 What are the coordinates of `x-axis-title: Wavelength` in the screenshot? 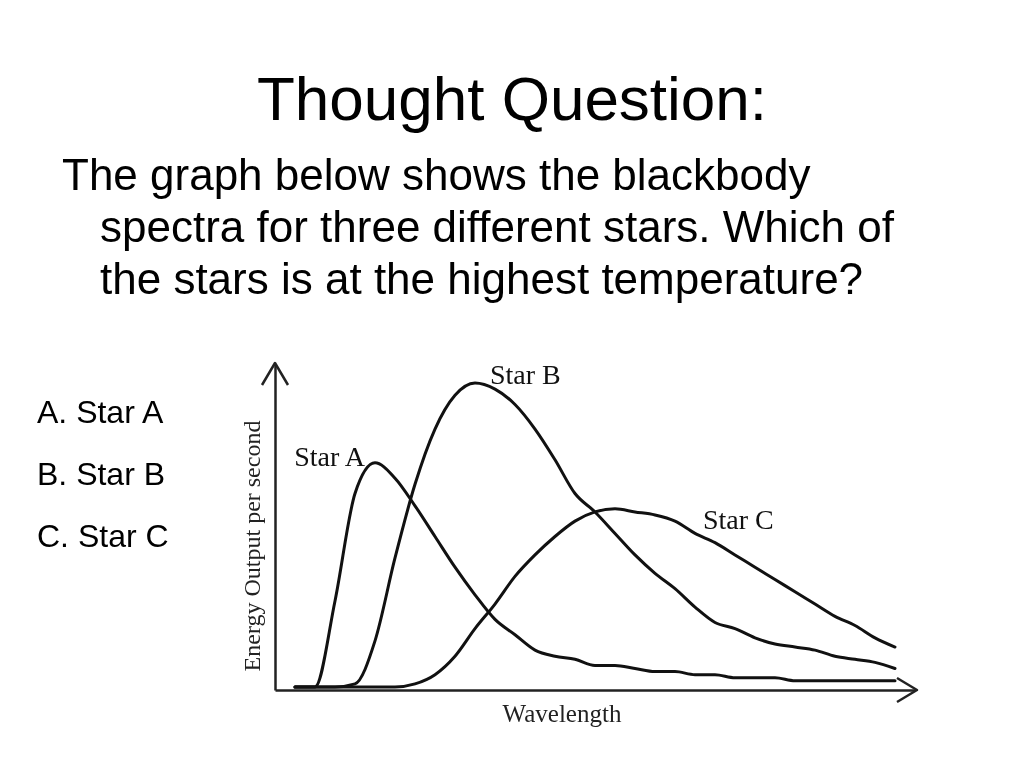 It's located at (562, 713).